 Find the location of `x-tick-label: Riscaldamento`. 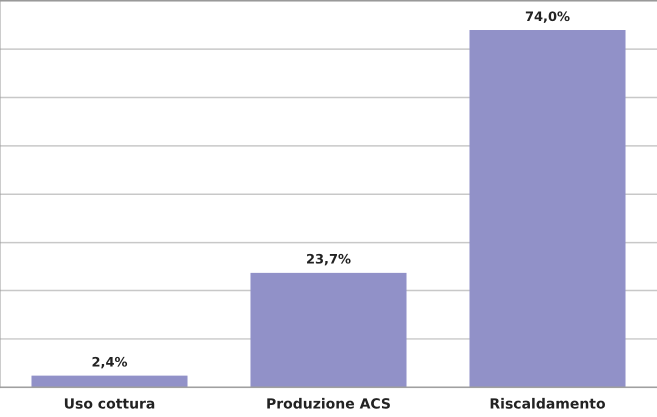

x-tick-label: Riscaldamento is located at coordinates (547, 404).